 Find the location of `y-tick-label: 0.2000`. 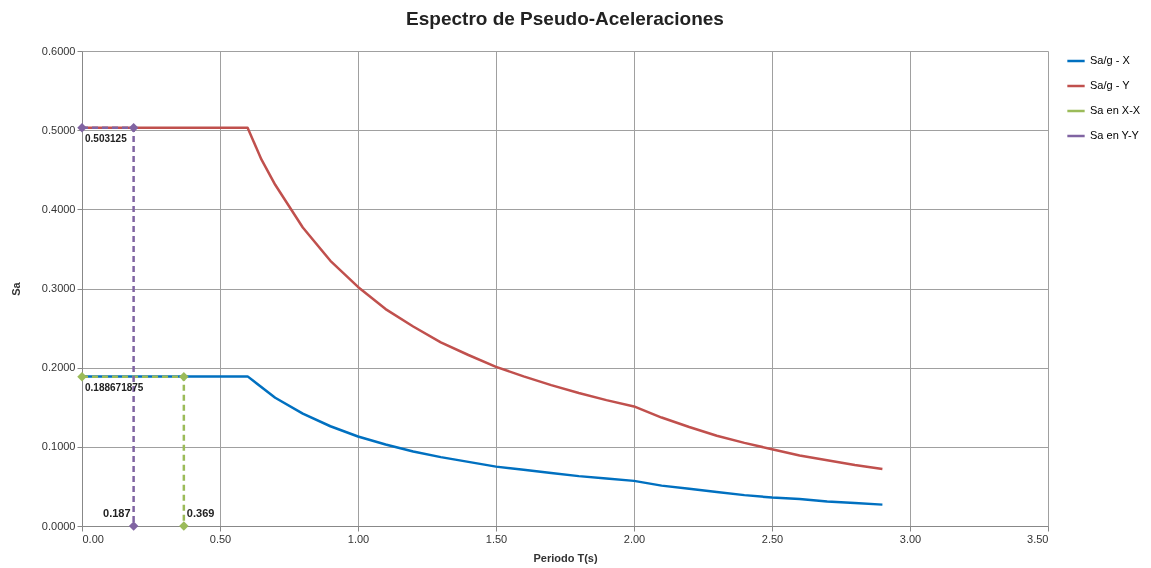

y-tick-label: 0.2000 is located at coordinates (58, 367).